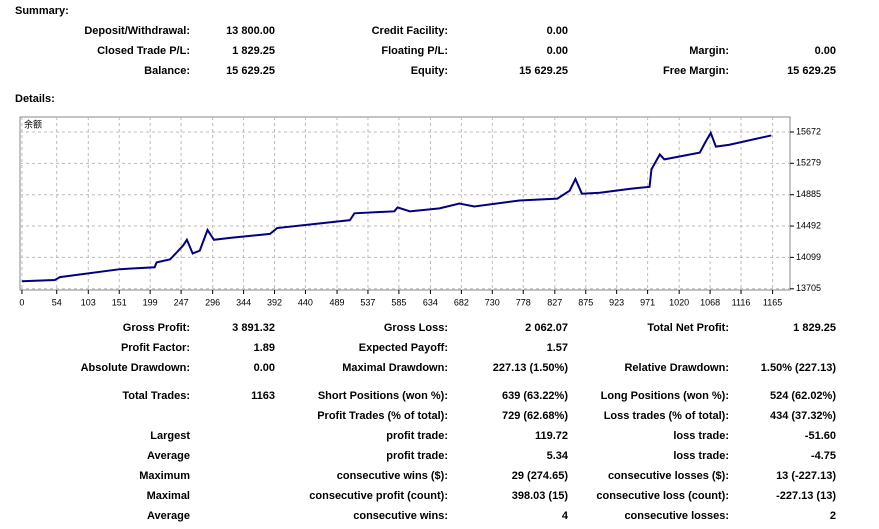 The image size is (879, 529). Describe the element at coordinates (554, 302) in the screenshot. I see `x-tick-label: 827` at that location.